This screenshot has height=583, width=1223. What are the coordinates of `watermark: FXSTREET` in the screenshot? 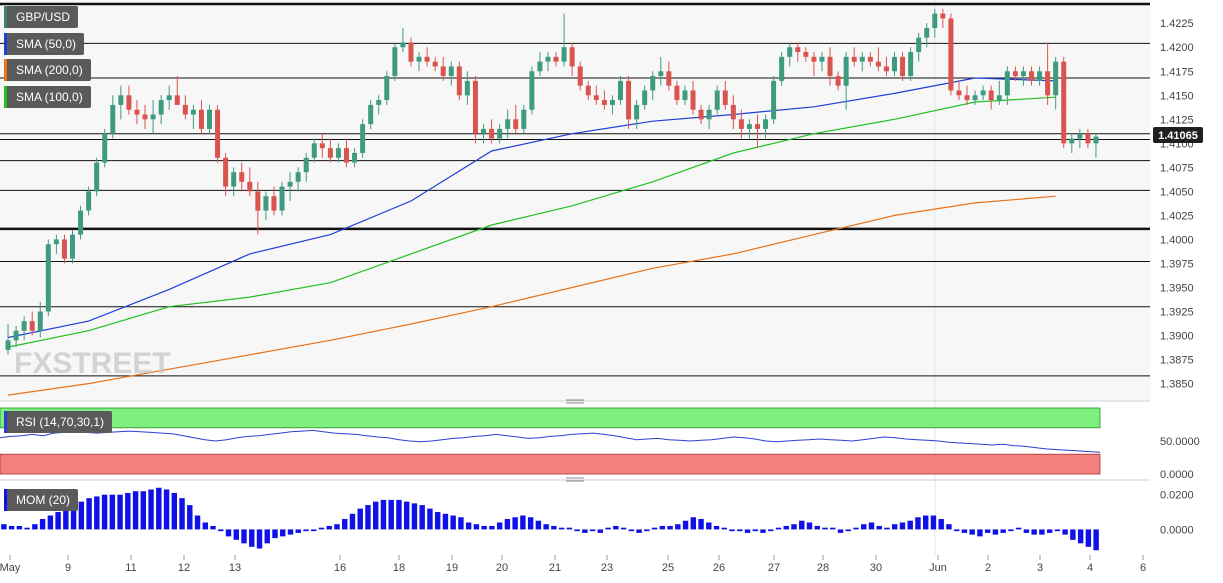 It's located at (92, 363).